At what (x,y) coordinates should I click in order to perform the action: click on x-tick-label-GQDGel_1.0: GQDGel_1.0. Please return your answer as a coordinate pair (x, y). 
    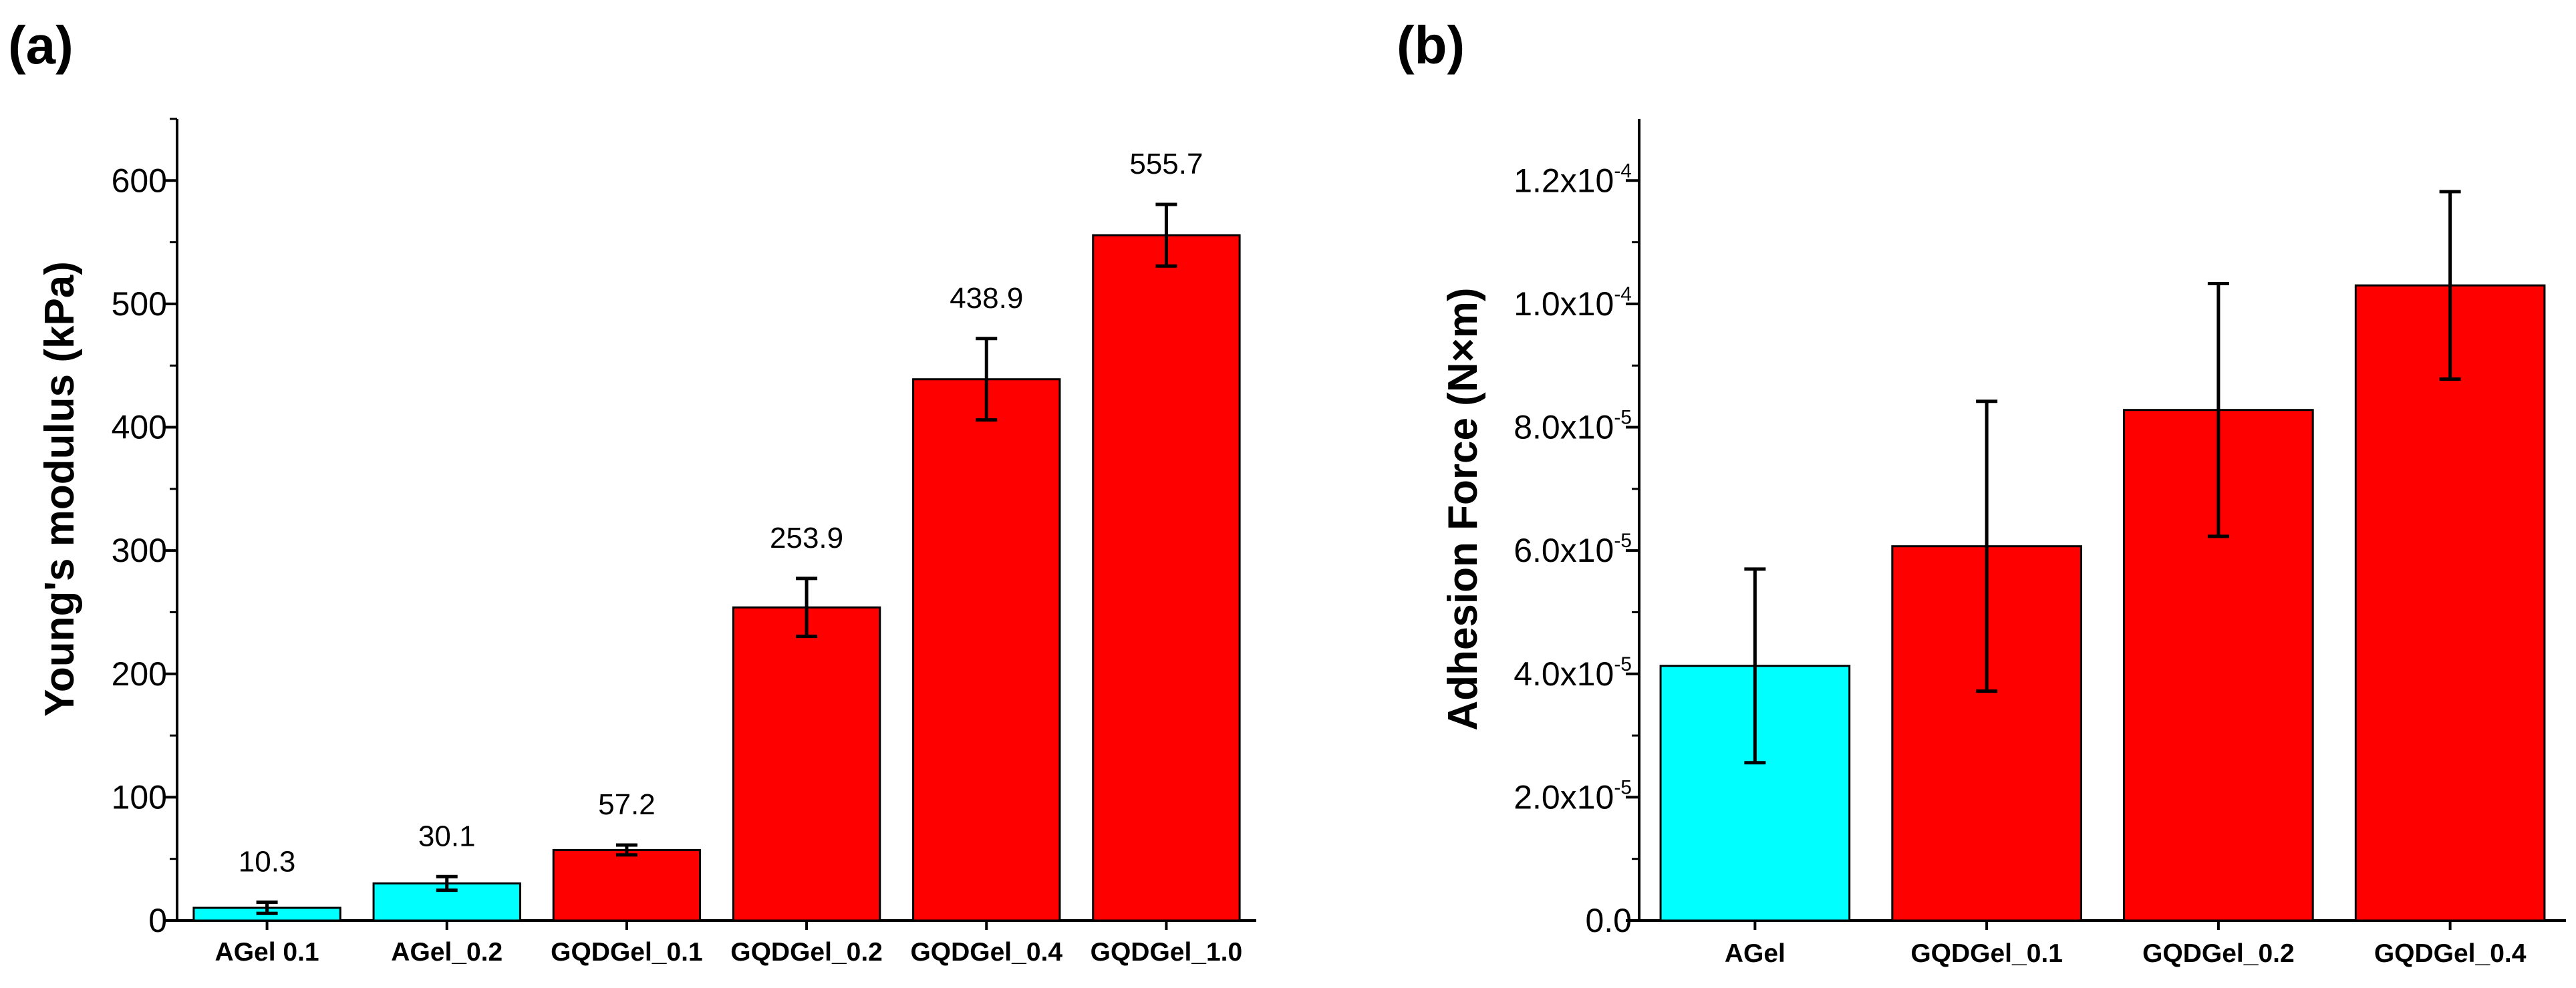
    Looking at the image, I should click on (1167, 953).